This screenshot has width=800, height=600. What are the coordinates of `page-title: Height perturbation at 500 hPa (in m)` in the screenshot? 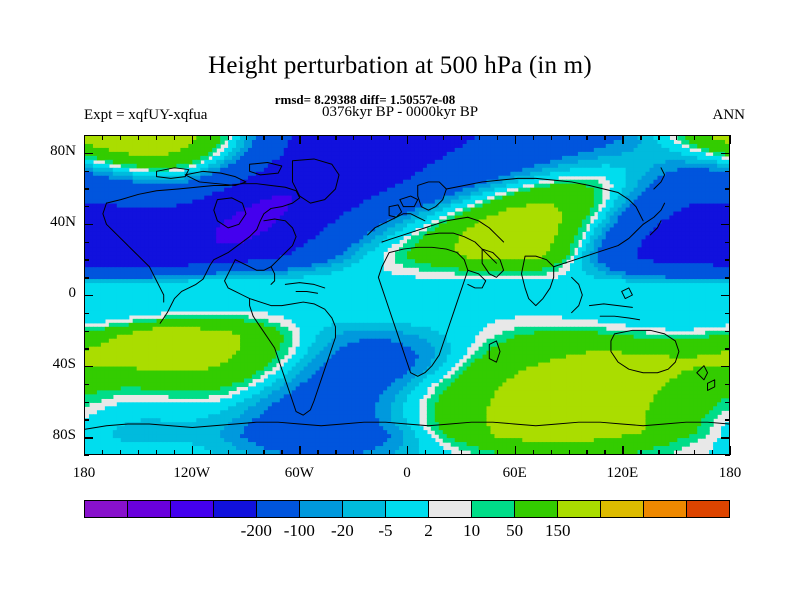 It's located at (400, 65).